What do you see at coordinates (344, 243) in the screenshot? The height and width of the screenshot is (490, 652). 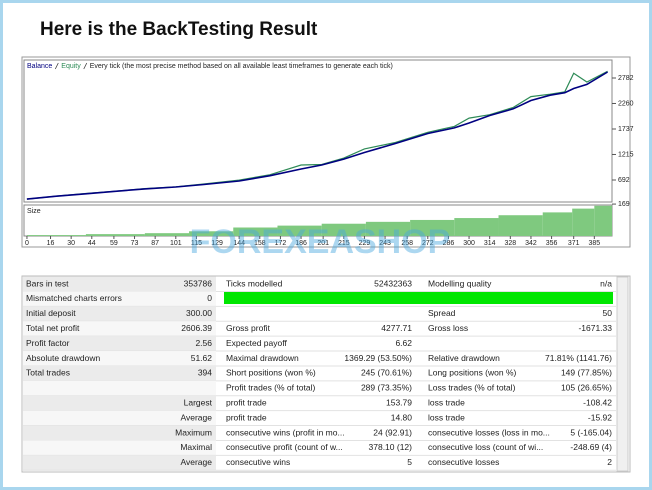 I see `x-tick-label: 215` at bounding box center [344, 243].